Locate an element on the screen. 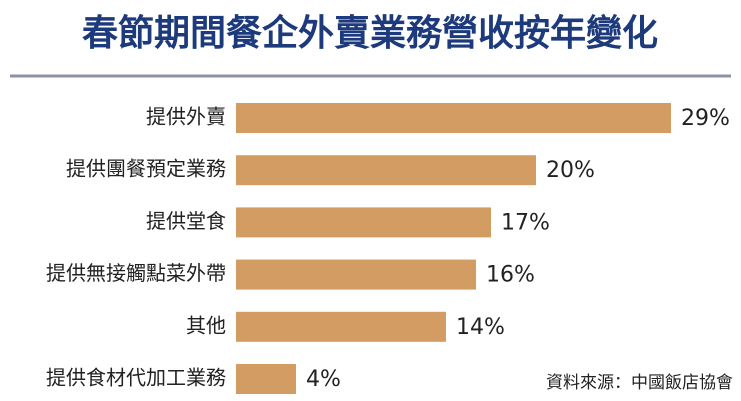  value-label: 16% is located at coordinates (510, 275).